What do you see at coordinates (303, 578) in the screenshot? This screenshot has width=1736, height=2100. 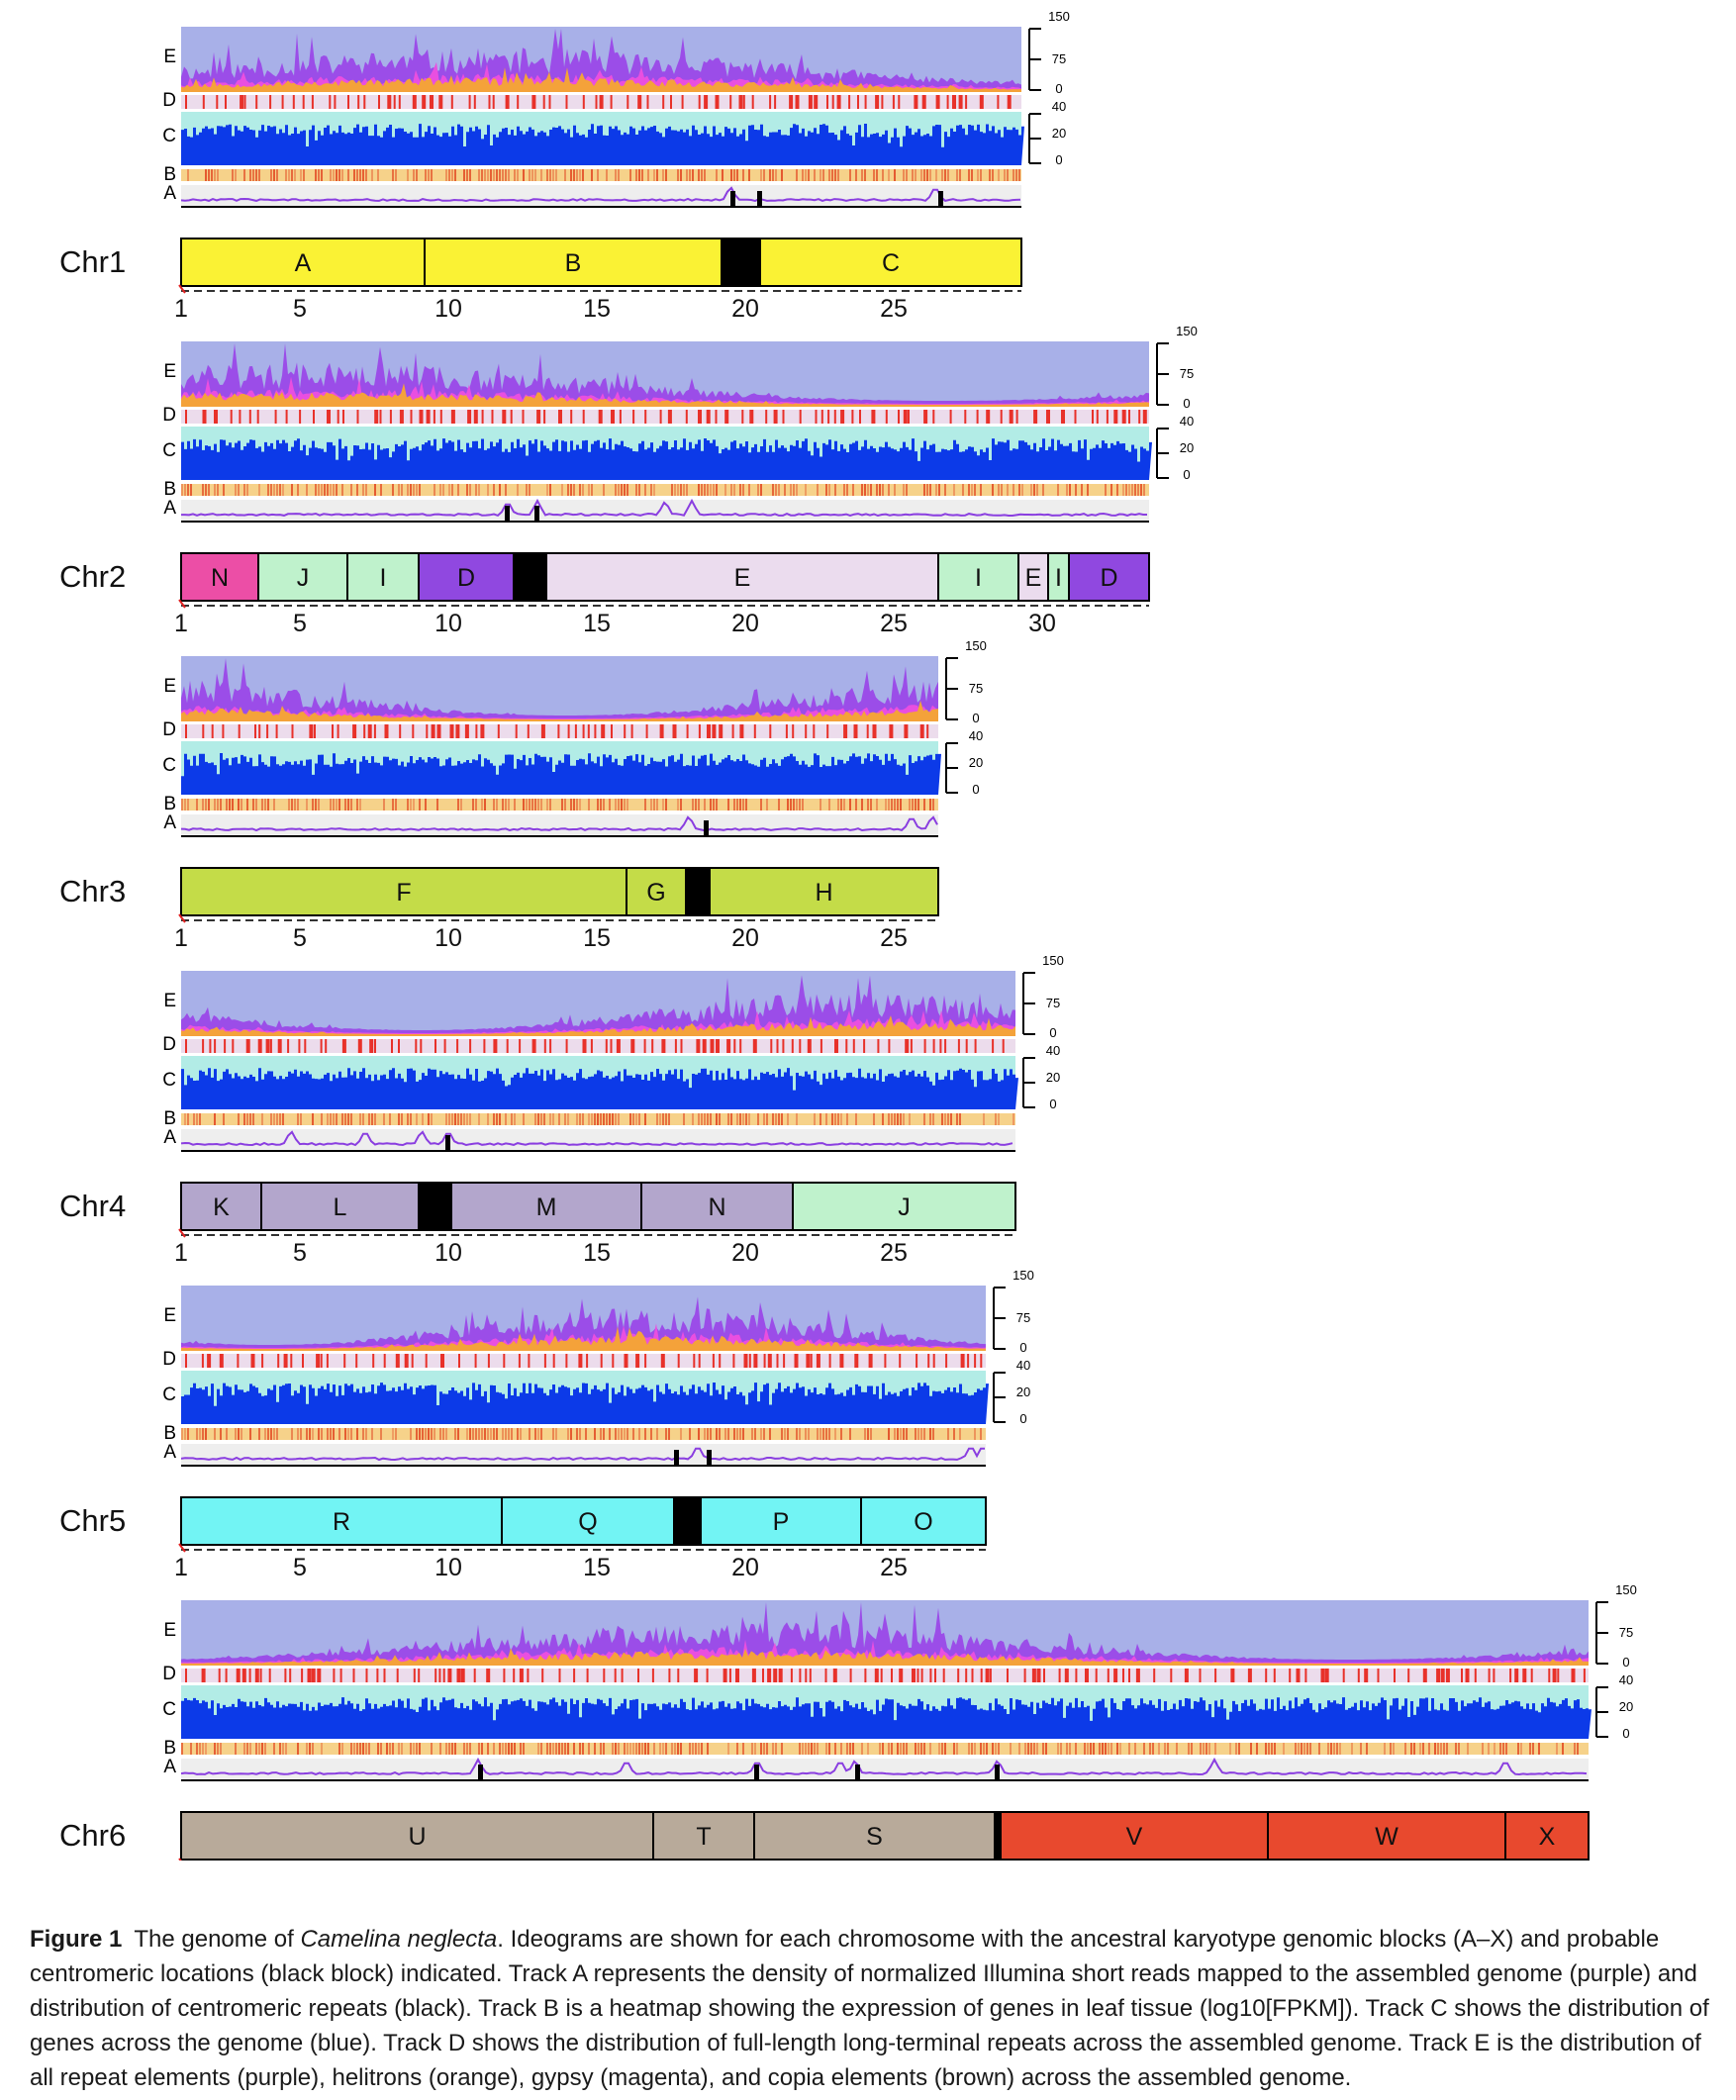 I see `block-label: J` at bounding box center [303, 578].